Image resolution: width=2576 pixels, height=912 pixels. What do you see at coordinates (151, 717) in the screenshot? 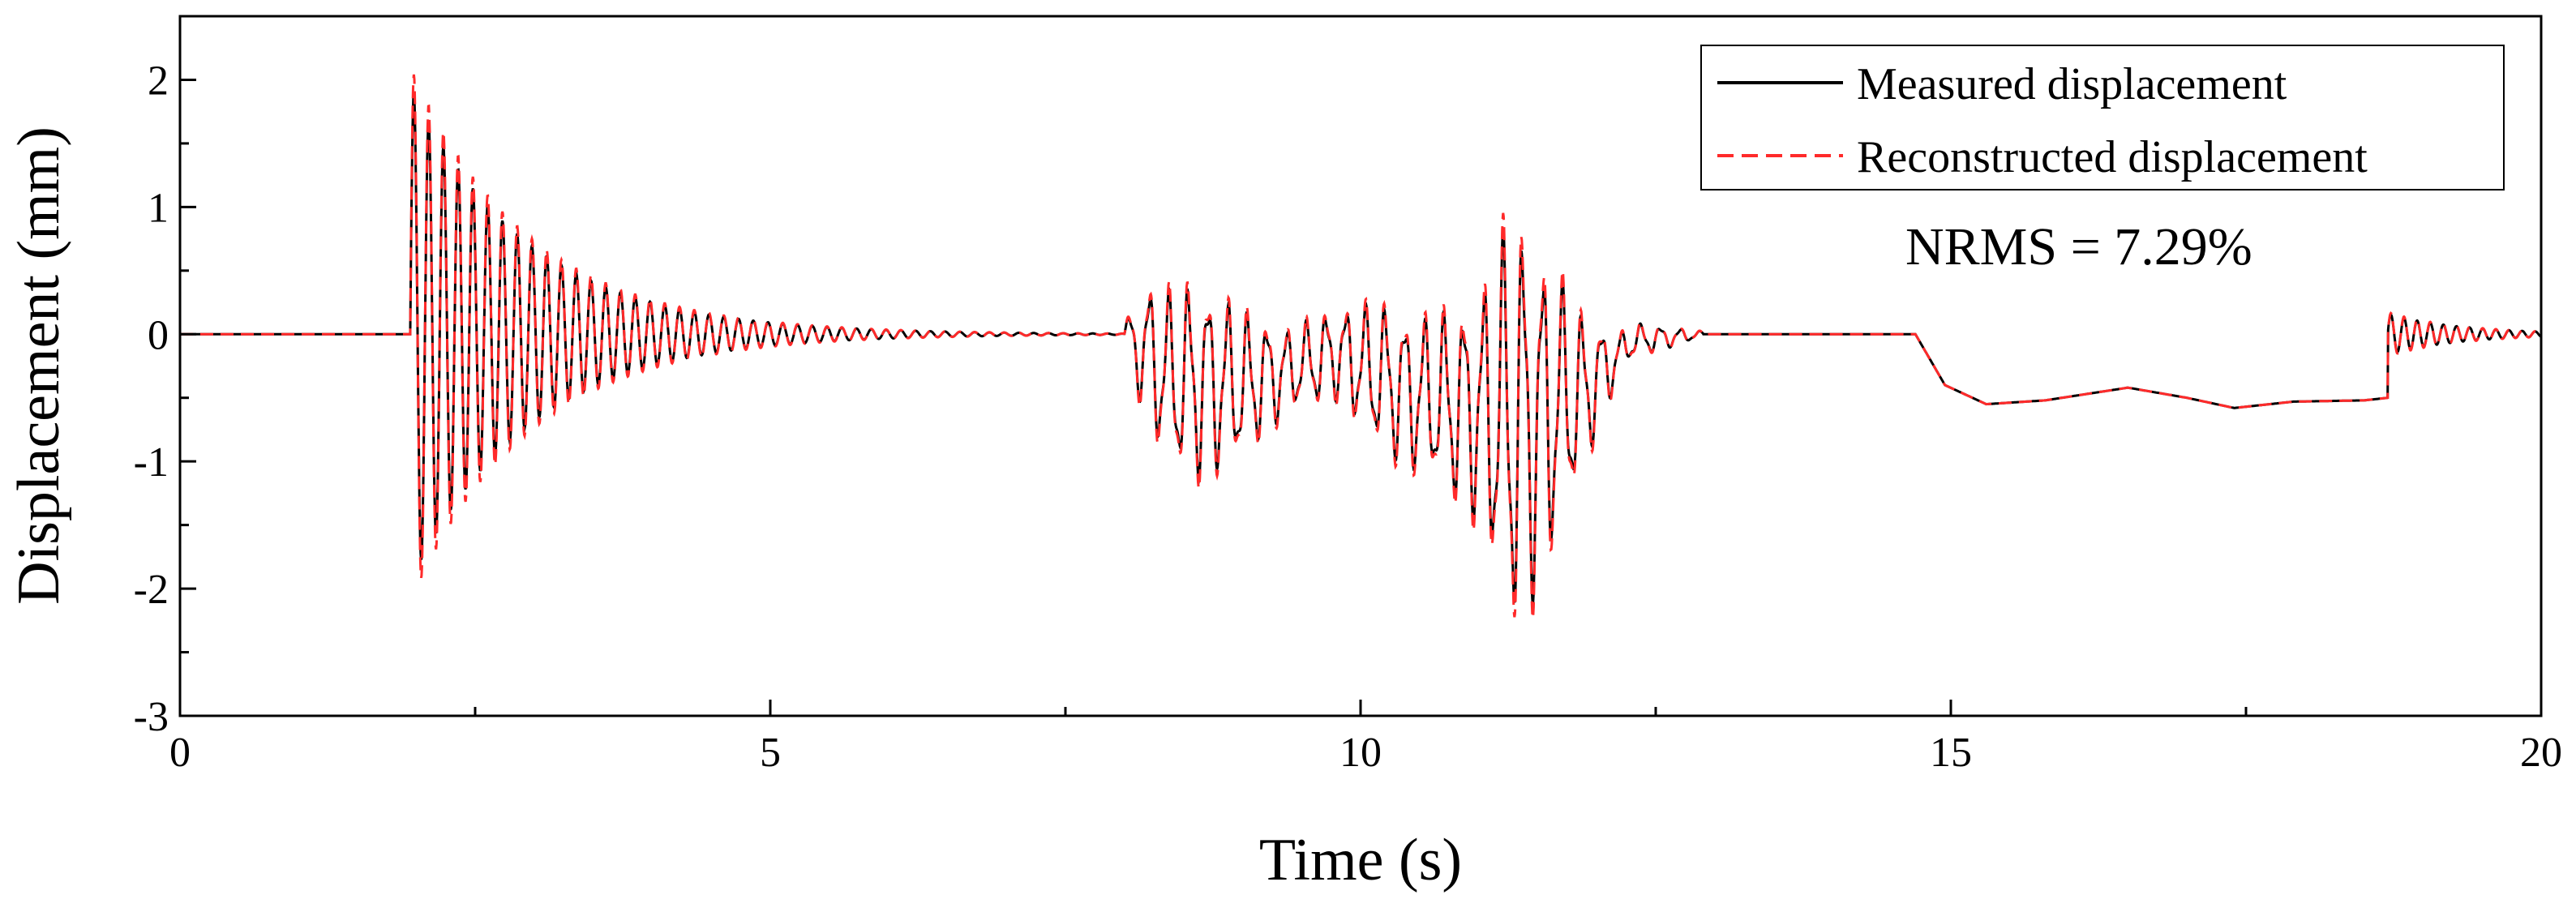
I see `y-tick-label: -3` at bounding box center [151, 717].